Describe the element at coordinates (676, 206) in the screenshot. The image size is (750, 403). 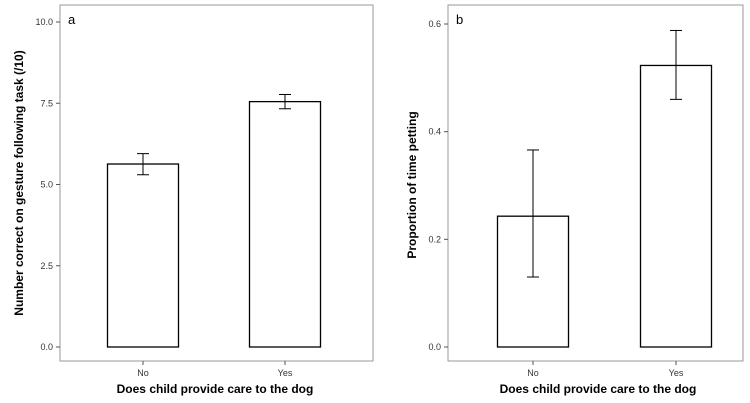
I see `panel-b-bar-yes` at that location.